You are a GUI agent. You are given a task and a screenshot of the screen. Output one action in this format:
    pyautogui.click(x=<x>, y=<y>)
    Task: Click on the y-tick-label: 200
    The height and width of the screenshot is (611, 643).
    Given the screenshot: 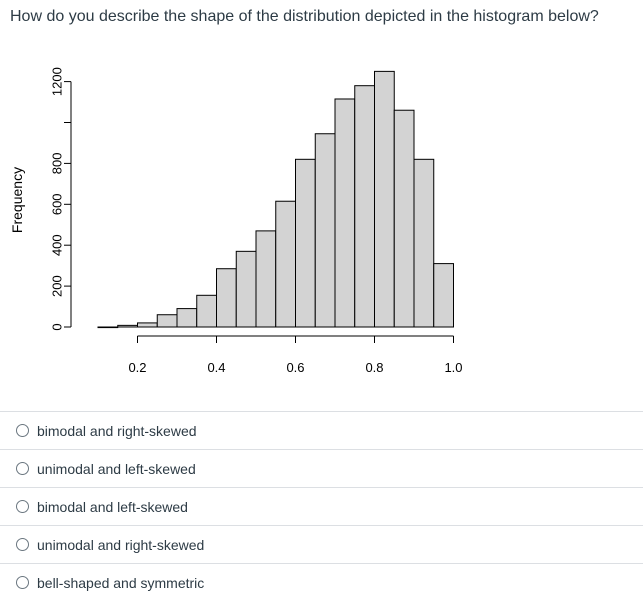 What is the action you would take?
    pyautogui.click(x=56, y=286)
    